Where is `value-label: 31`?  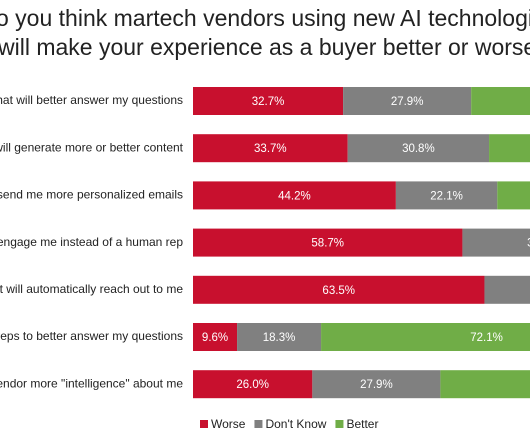
value-label: 31 is located at coordinates (528, 244).